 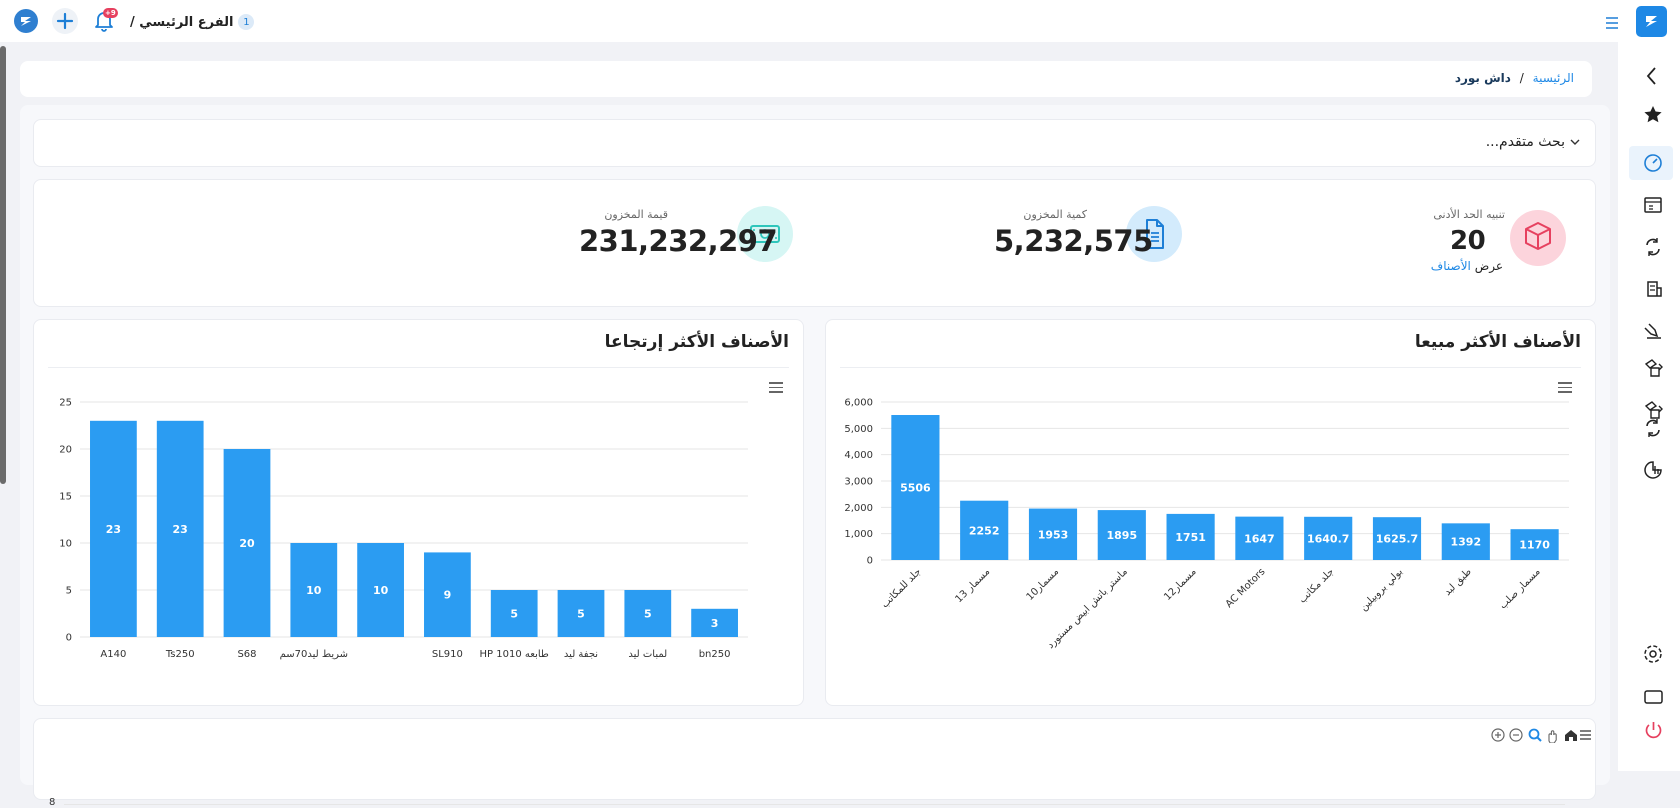 I want to click on window-icon, so click(x=1653, y=697).